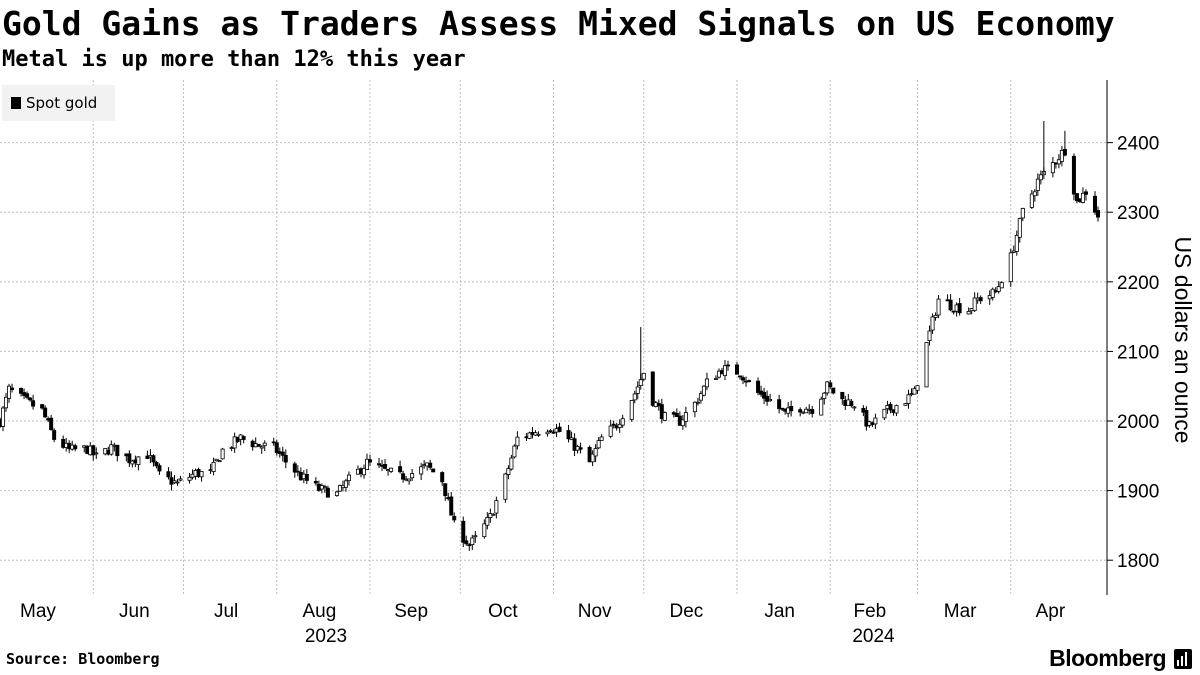 This screenshot has width=1200, height=675. What do you see at coordinates (870, 611) in the screenshot?
I see `x-tick-label: Feb` at bounding box center [870, 611].